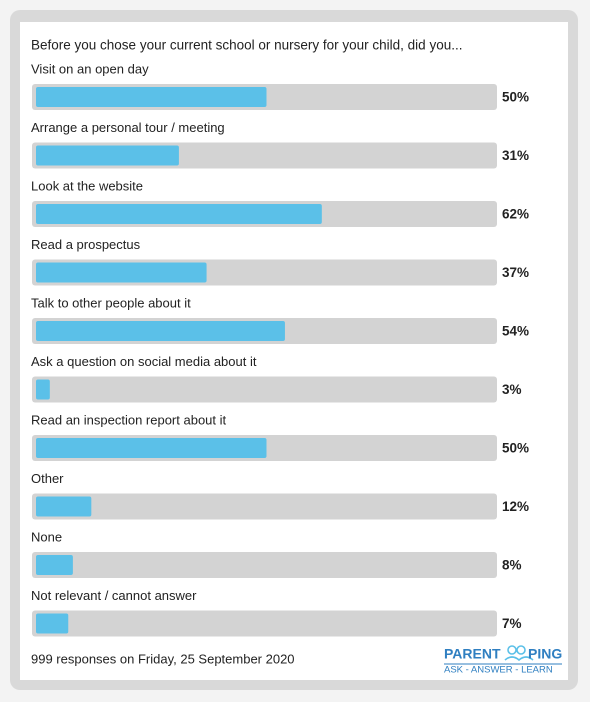  I want to click on value-label: 54%, so click(515, 331).